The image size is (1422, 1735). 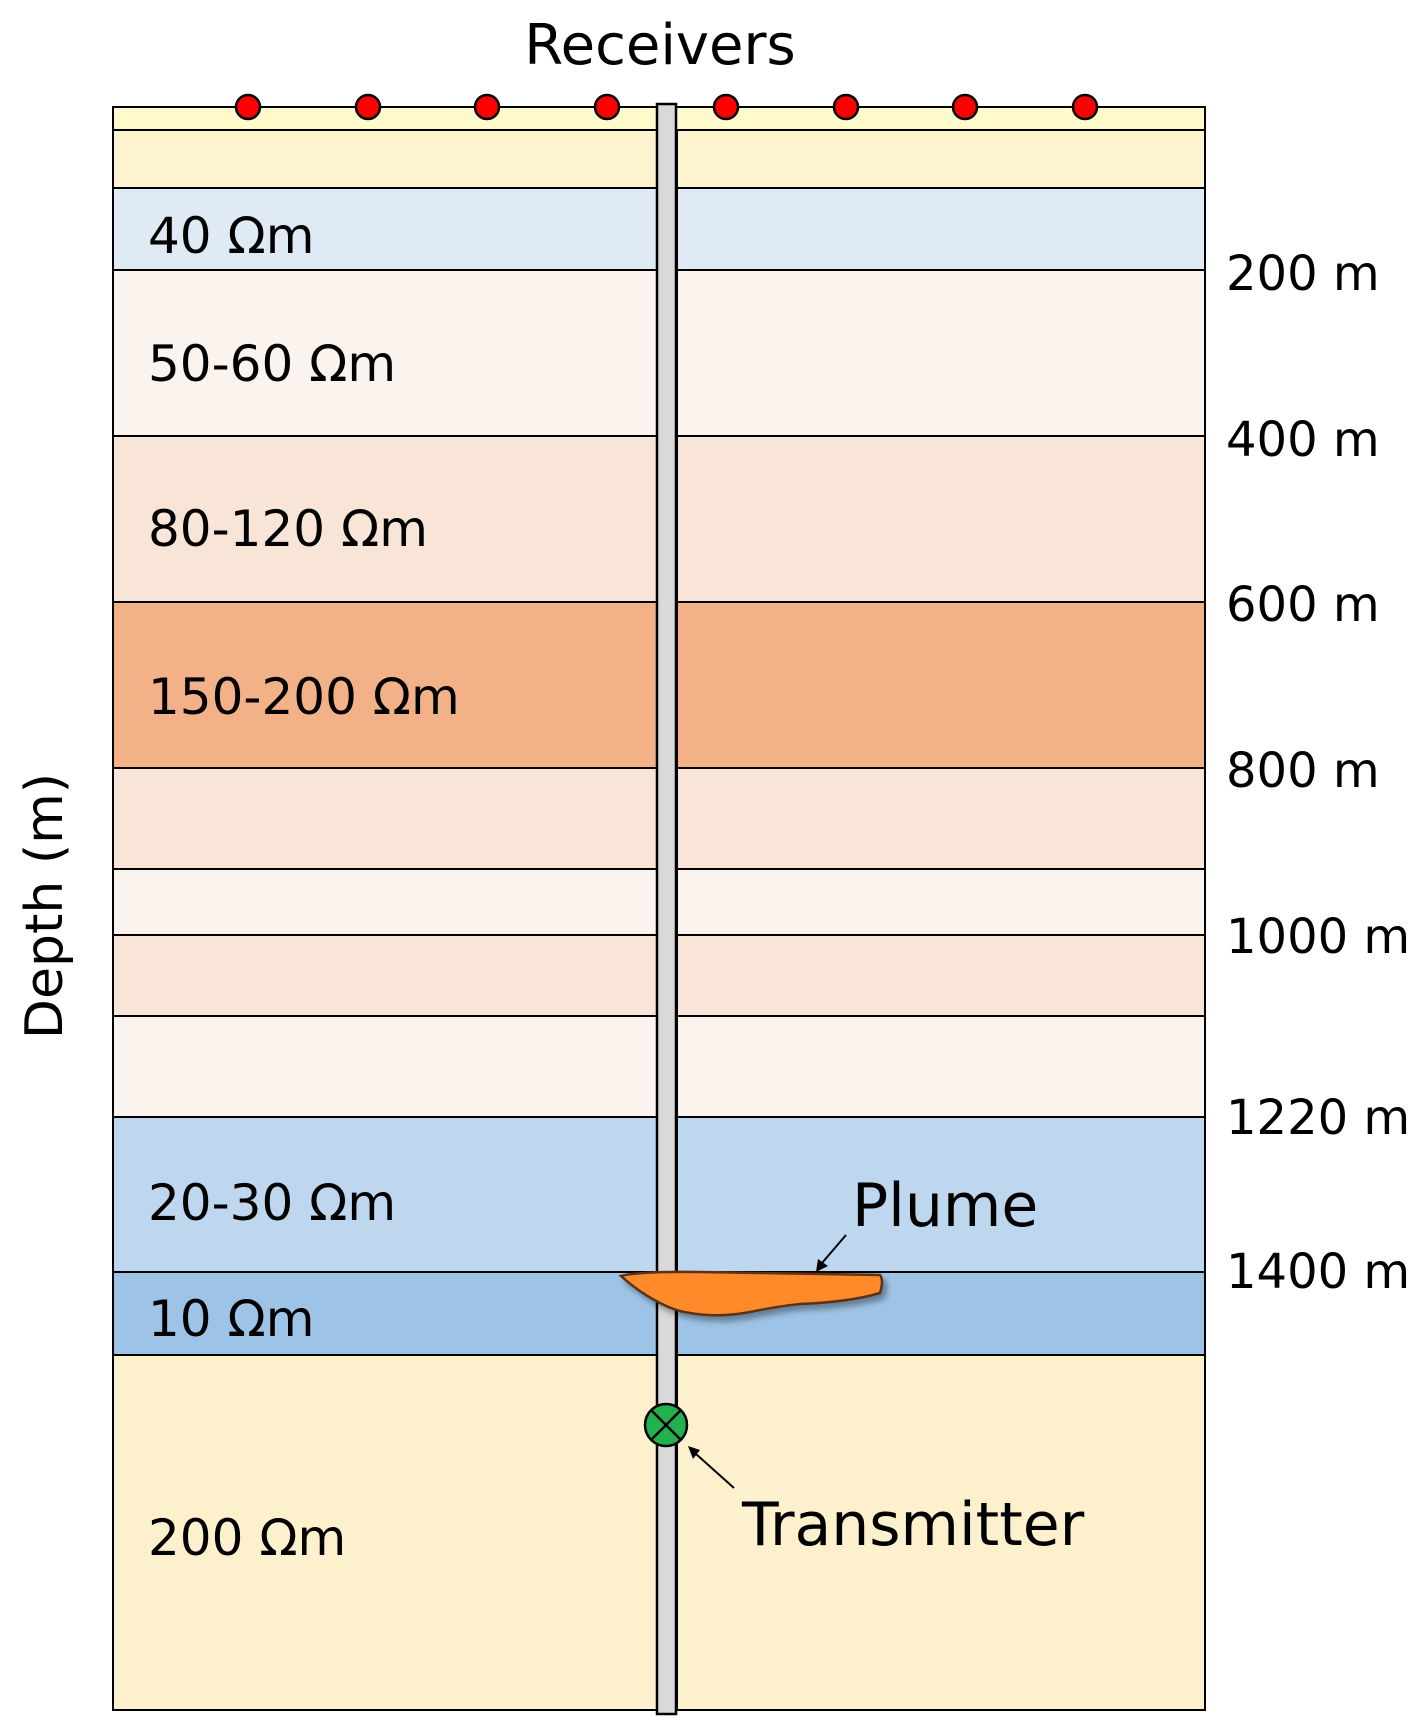 What do you see at coordinates (385, 818) in the screenshot?
I see `layer-6-left` at bounding box center [385, 818].